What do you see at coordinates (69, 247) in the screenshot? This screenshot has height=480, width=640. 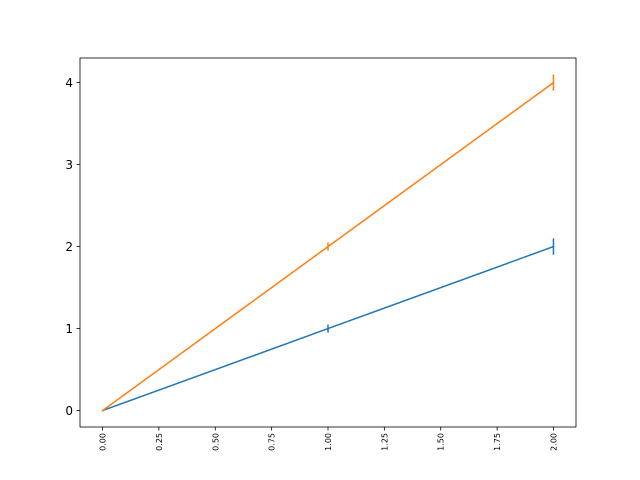 I see `y-tick-label: 2` at bounding box center [69, 247].